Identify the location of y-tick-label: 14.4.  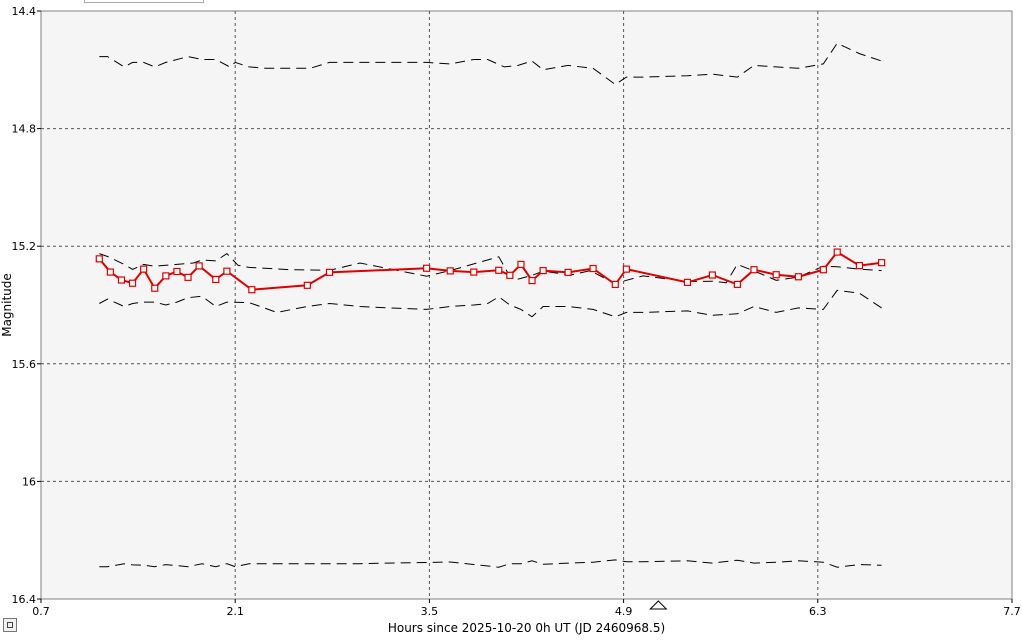
(24, 11).